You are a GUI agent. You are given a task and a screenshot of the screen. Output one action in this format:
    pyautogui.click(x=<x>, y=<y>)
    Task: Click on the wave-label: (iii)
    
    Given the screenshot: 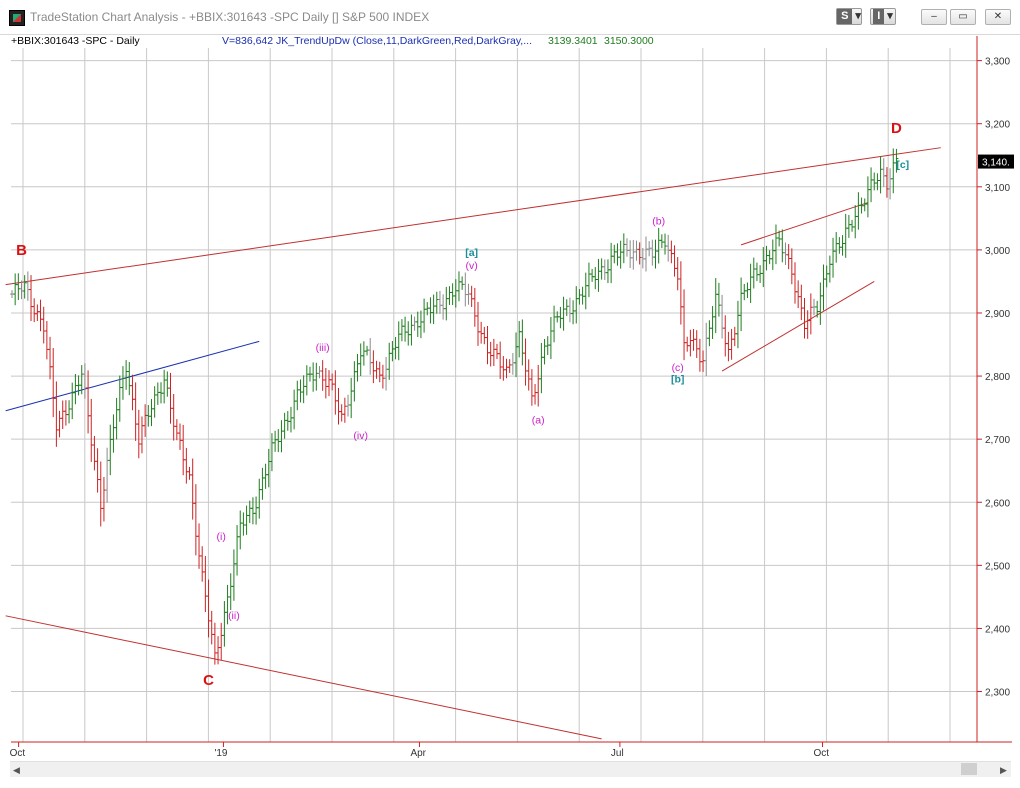 What is the action you would take?
    pyautogui.click(x=323, y=348)
    